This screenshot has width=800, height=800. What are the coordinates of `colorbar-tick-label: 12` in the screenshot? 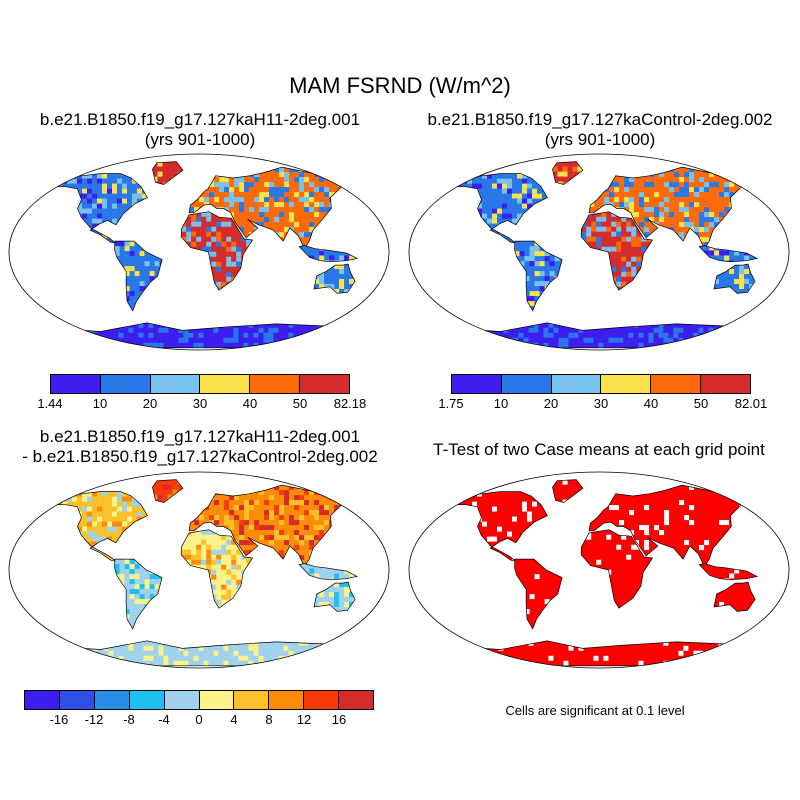 It's located at (304, 719).